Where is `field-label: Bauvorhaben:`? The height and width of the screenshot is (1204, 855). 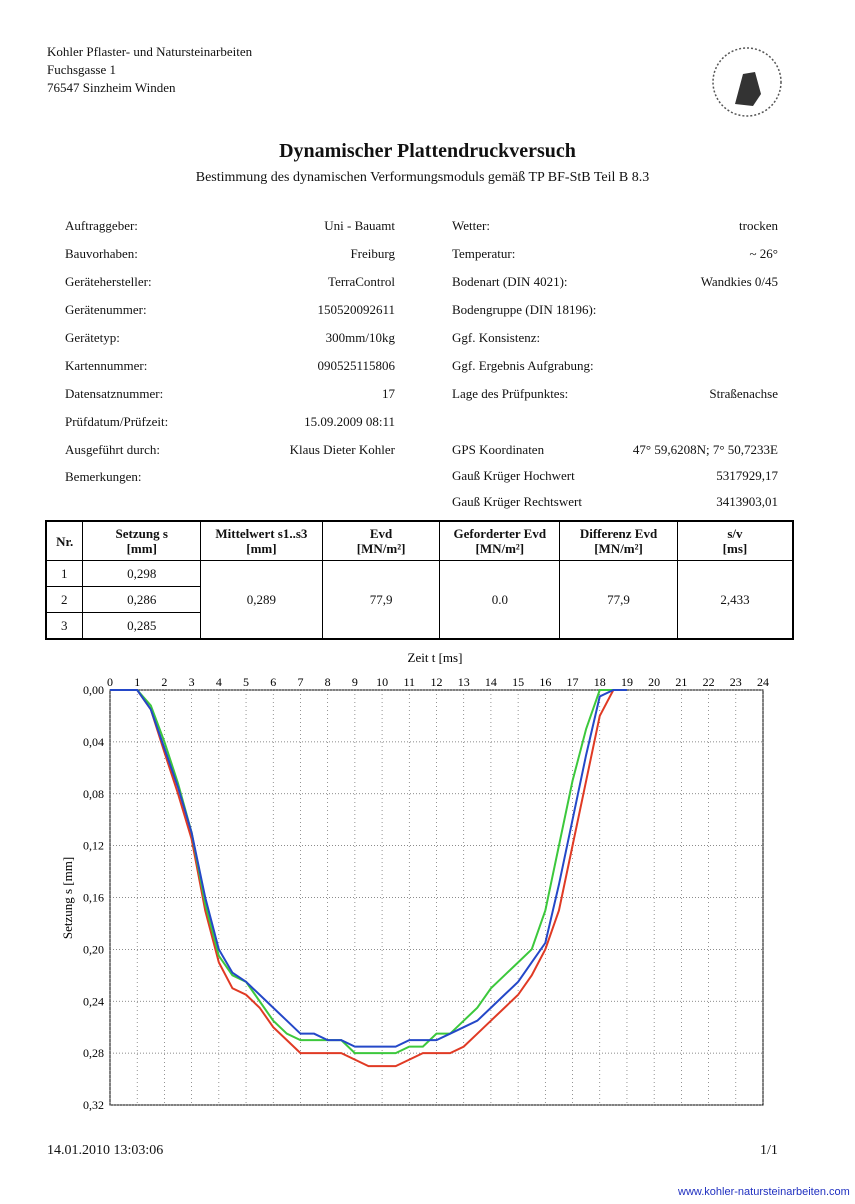
field-label: Bauvorhaben: is located at coordinates (101, 253).